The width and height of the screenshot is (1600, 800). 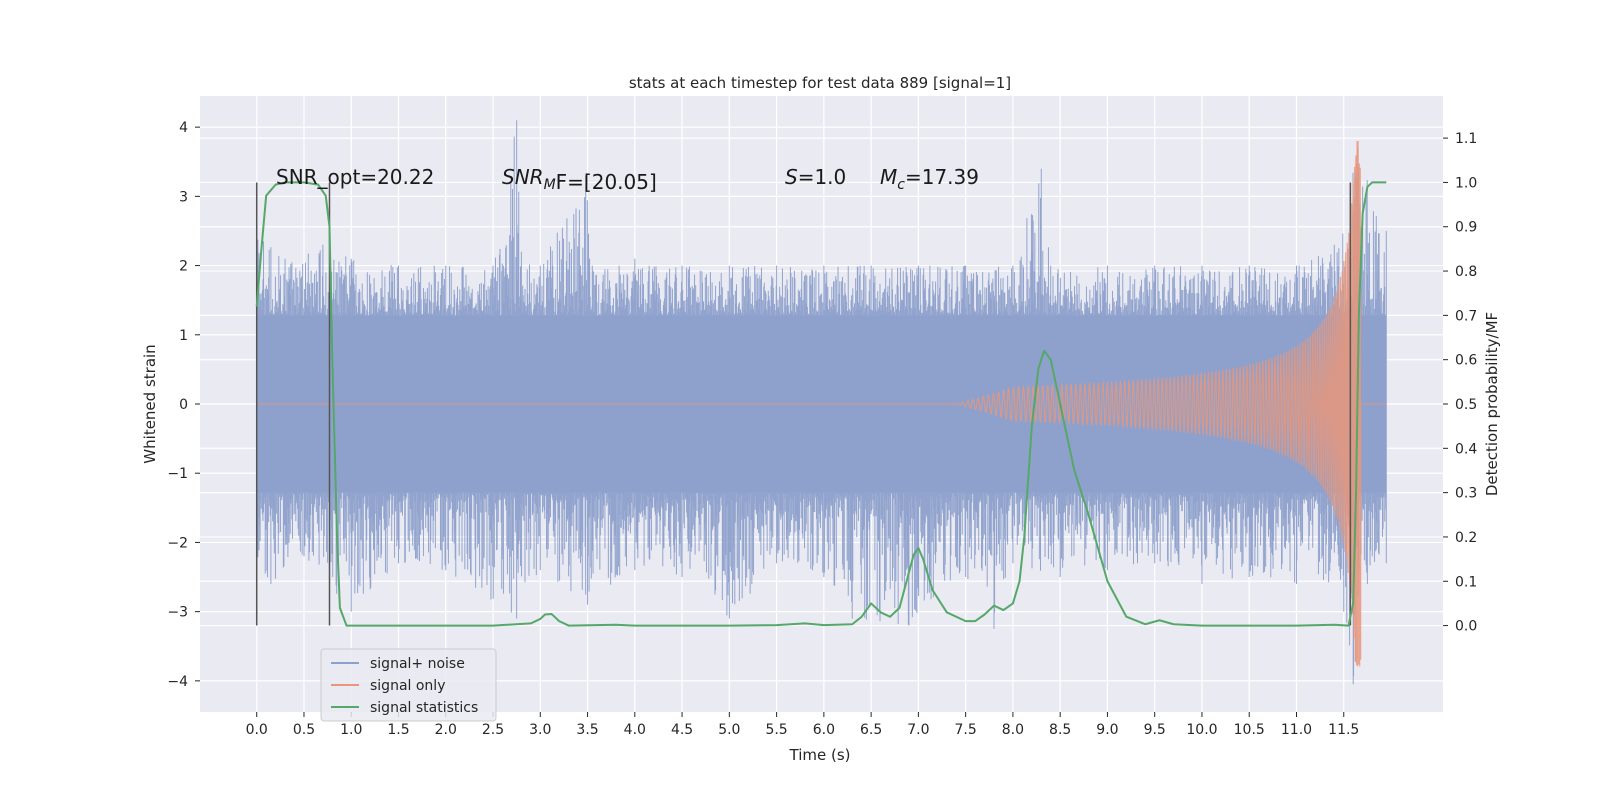 What do you see at coordinates (1343, 730) in the screenshot?
I see `x-tick-label: 11.5` at bounding box center [1343, 730].